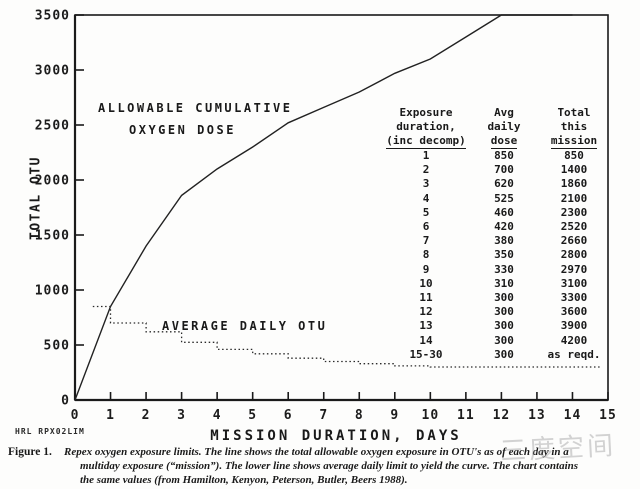 Image resolution: width=640 pixels, height=489 pixels. What do you see at coordinates (574, 141) in the screenshot?
I see `table-header-line: mission` at bounding box center [574, 141].